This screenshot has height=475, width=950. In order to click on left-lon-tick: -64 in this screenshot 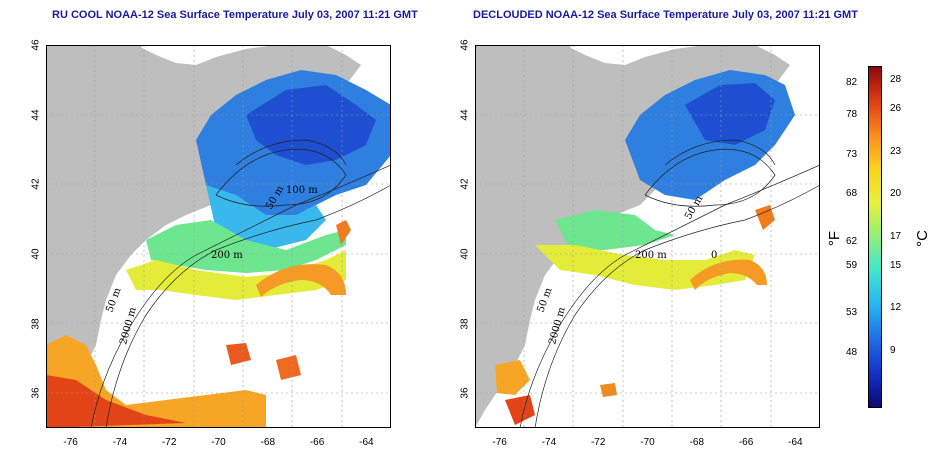, I will do `click(366, 442)`.